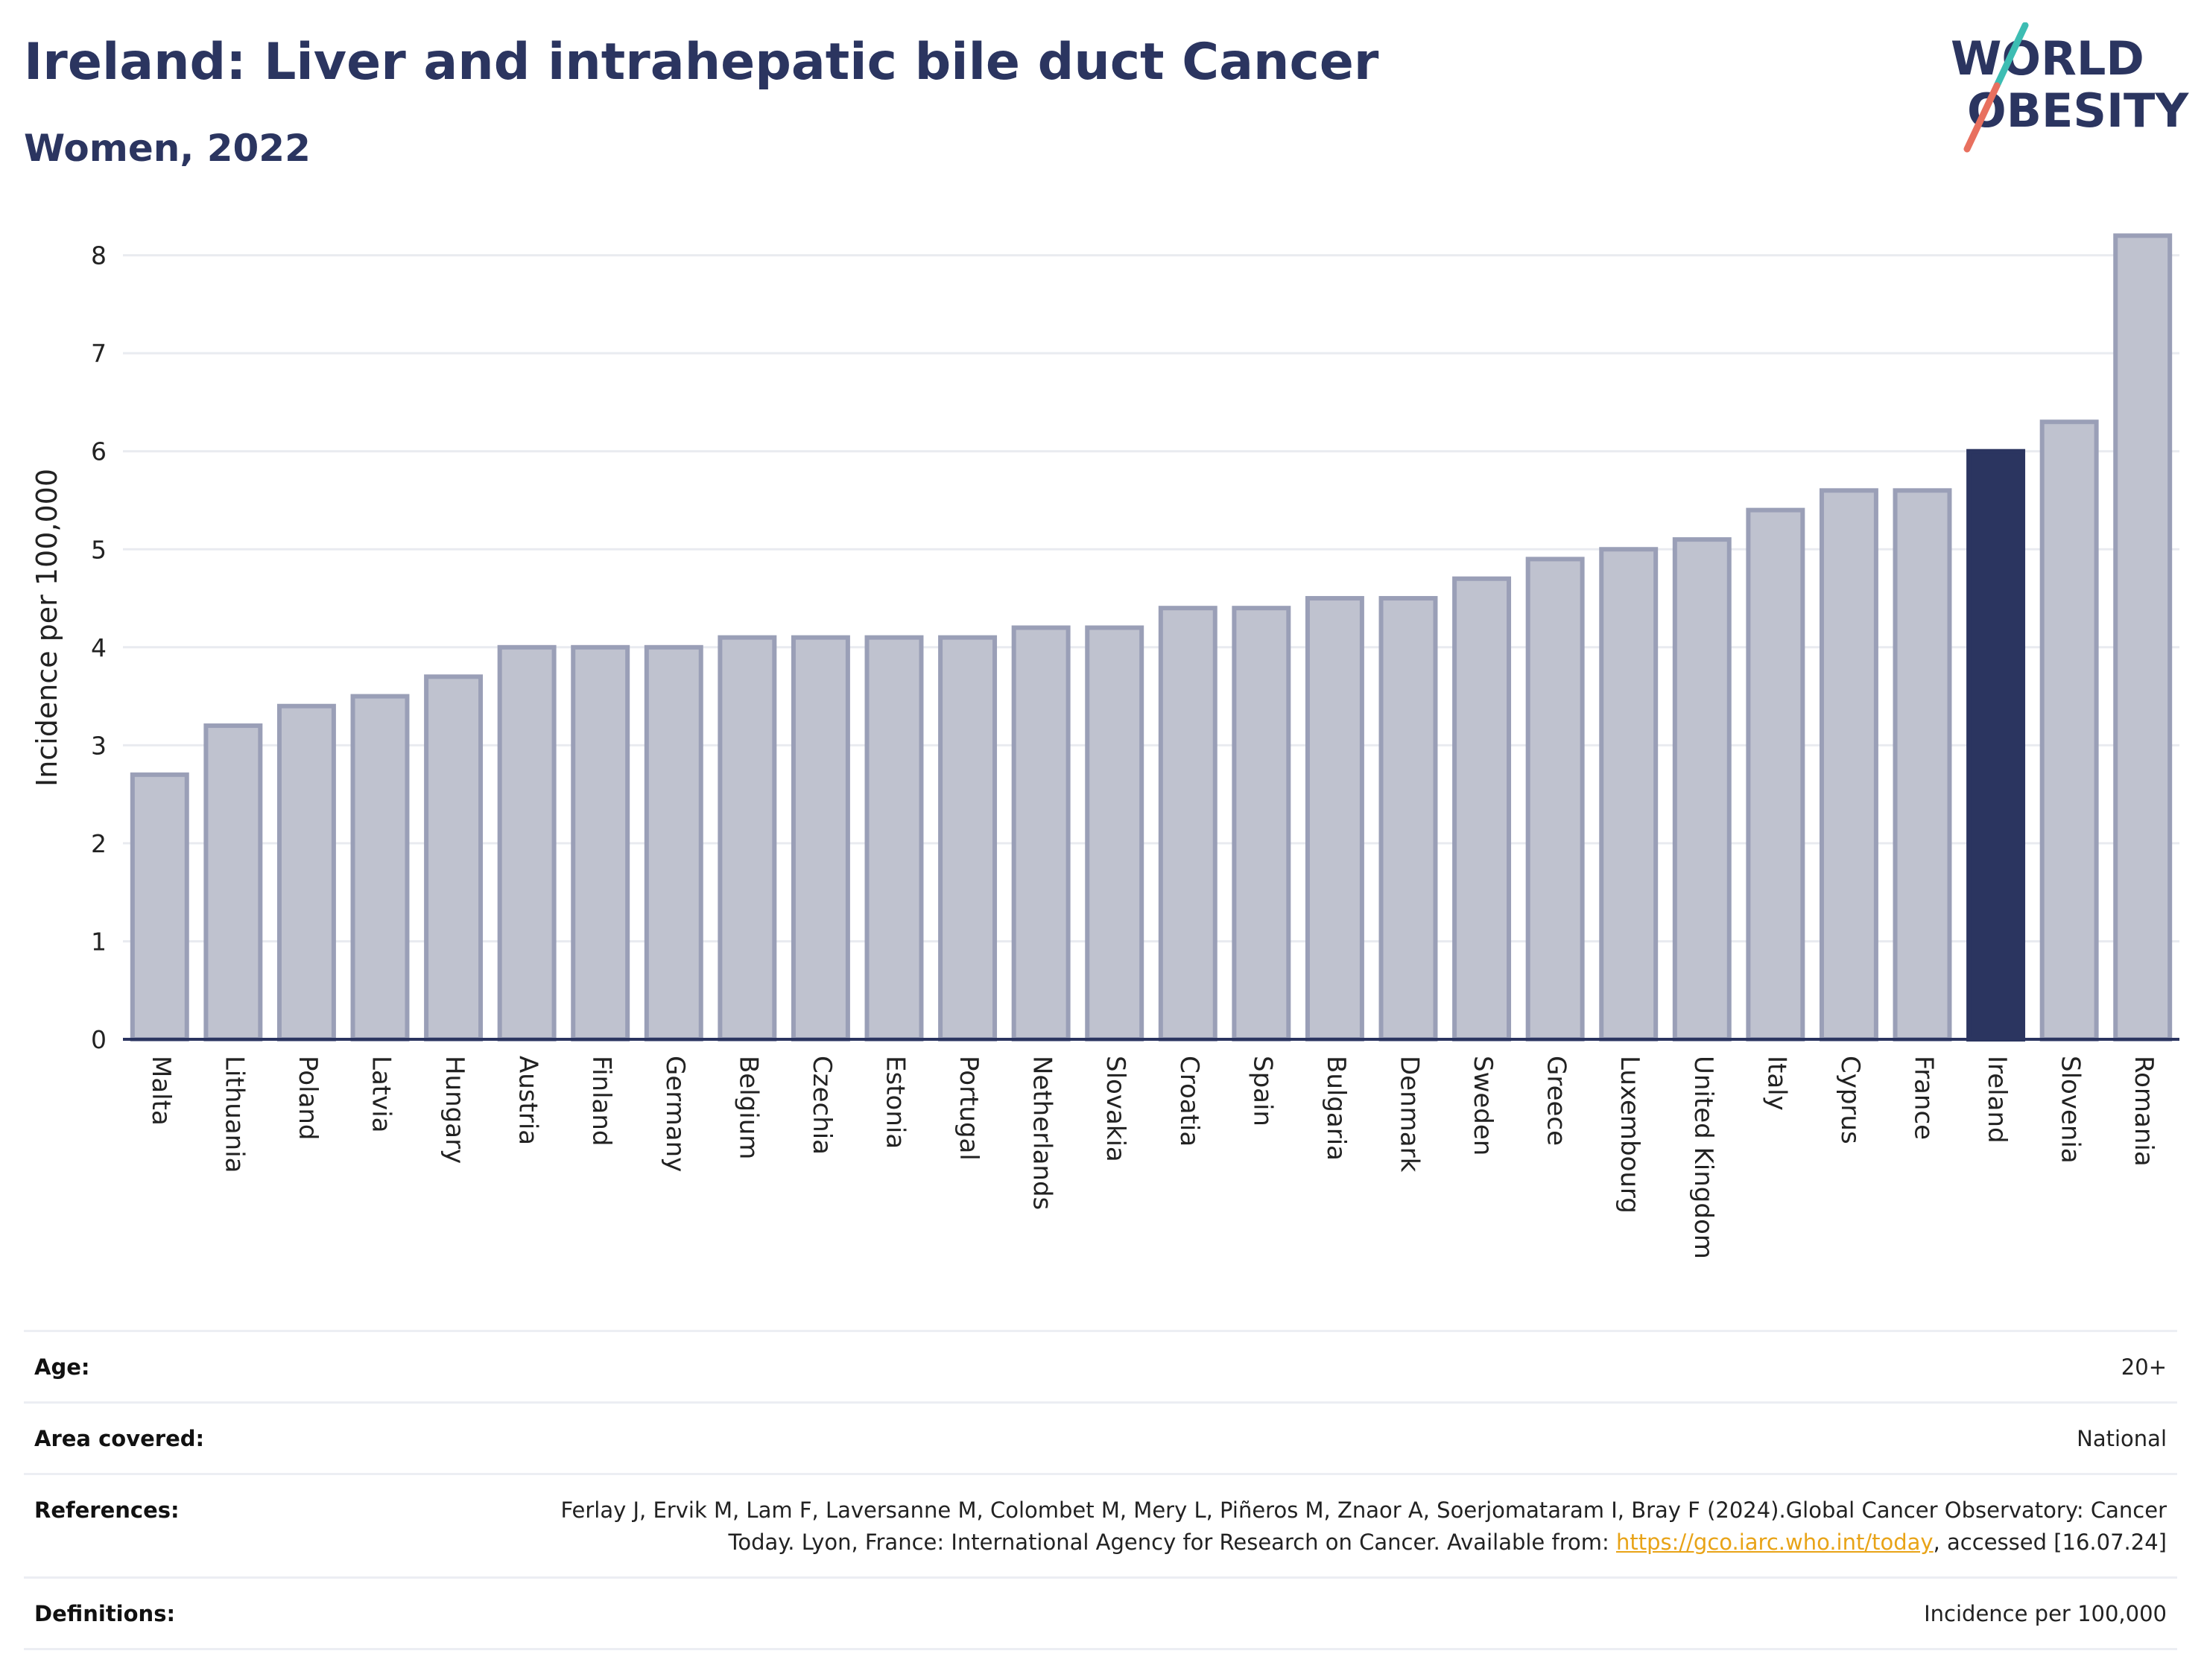 This screenshot has height=1680, width=2204. What do you see at coordinates (1629, 794) in the screenshot?
I see `bar-luxembourg` at bounding box center [1629, 794].